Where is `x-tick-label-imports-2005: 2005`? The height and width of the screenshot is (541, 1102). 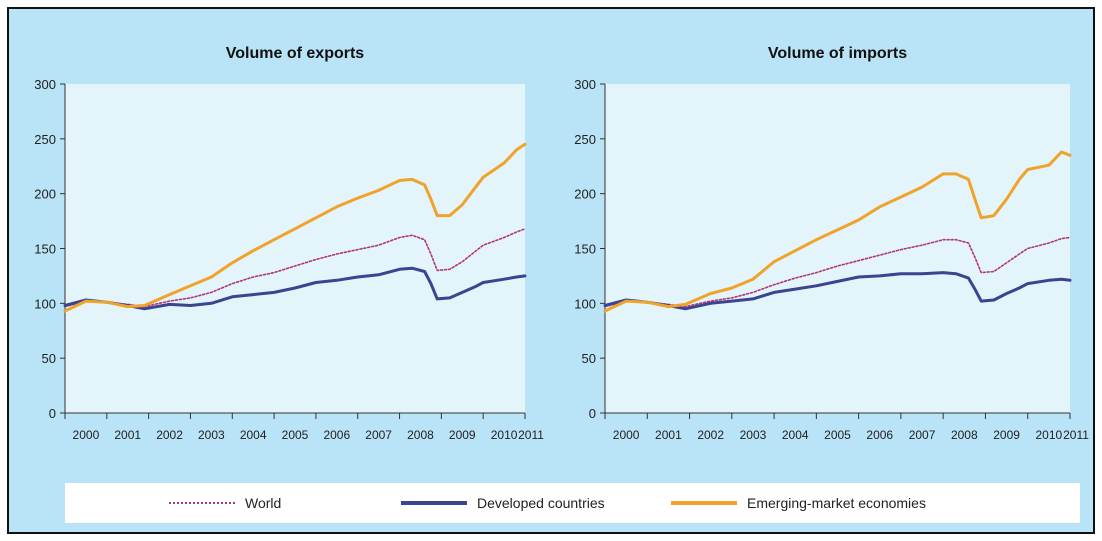 x-tick-label-imports-2005: 2005 is located at coordinates (837, 435).